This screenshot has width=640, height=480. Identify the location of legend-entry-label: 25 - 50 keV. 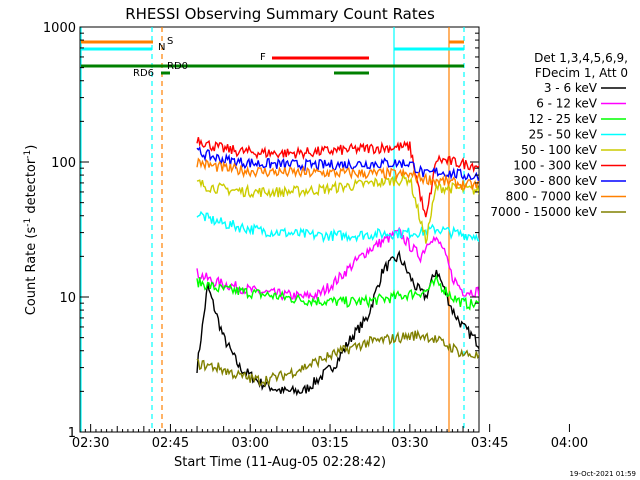
(563, 135).